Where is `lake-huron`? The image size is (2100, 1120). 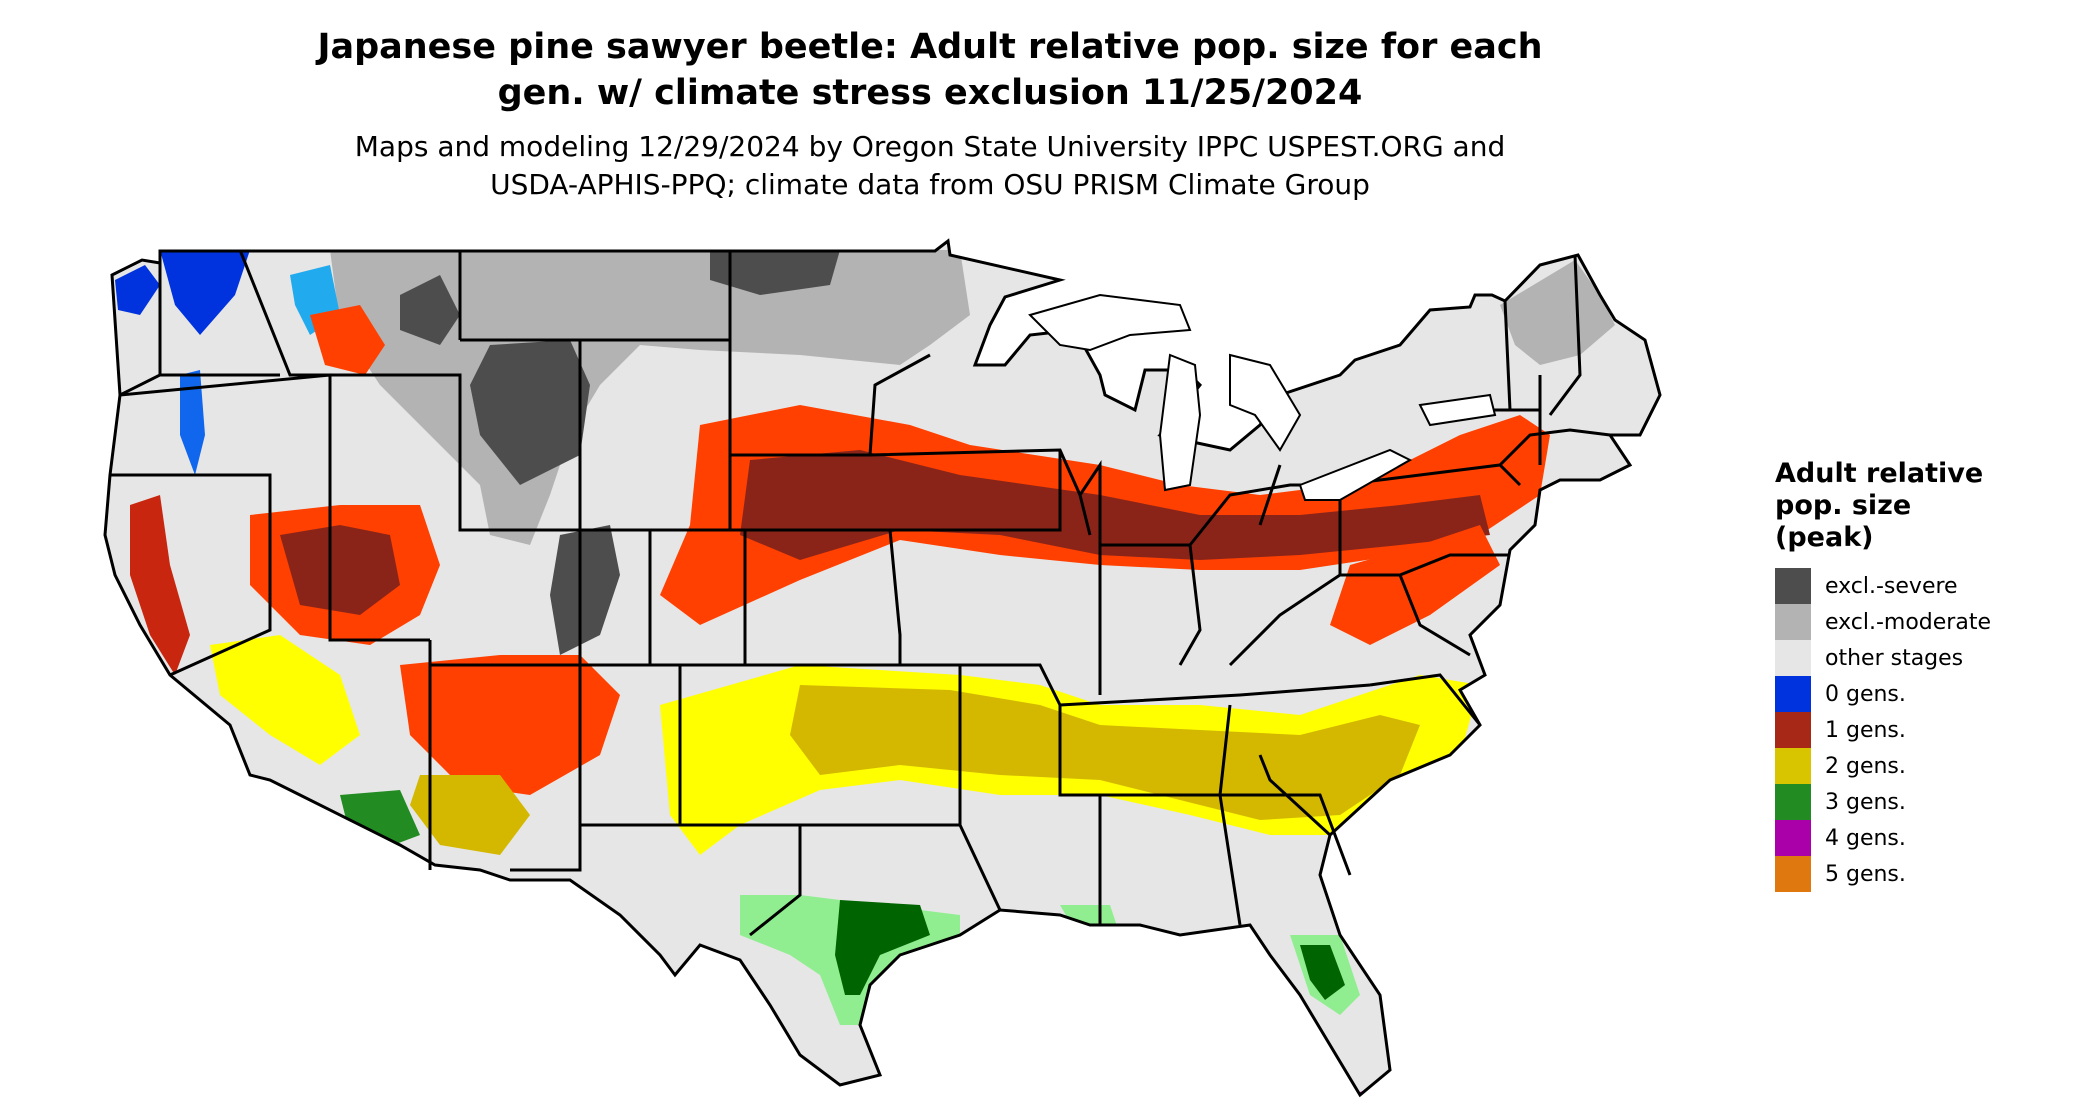 lake-huron is located at coordinates (1265, 402).